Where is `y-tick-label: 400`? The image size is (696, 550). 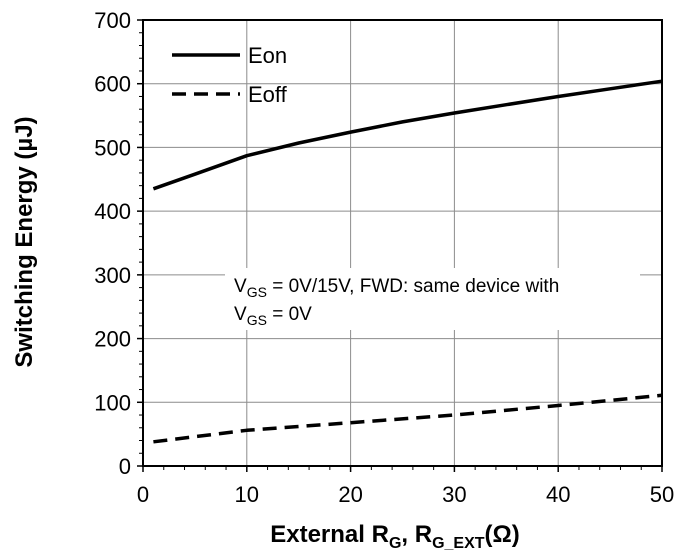
y-tick-label: 400 is located at coordinates (112, 211).